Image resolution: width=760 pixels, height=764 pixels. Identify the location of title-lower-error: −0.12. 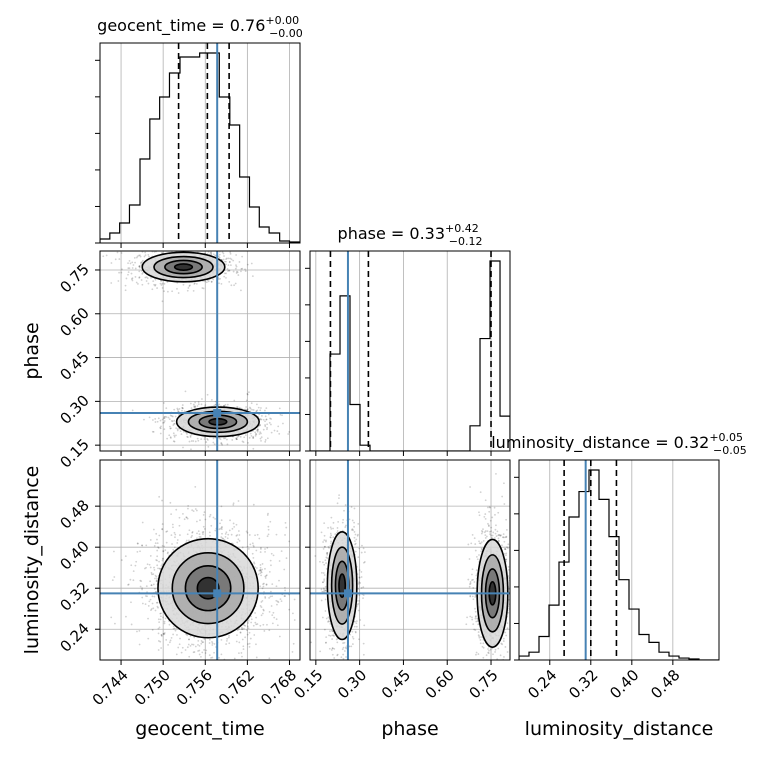
(466, 241).